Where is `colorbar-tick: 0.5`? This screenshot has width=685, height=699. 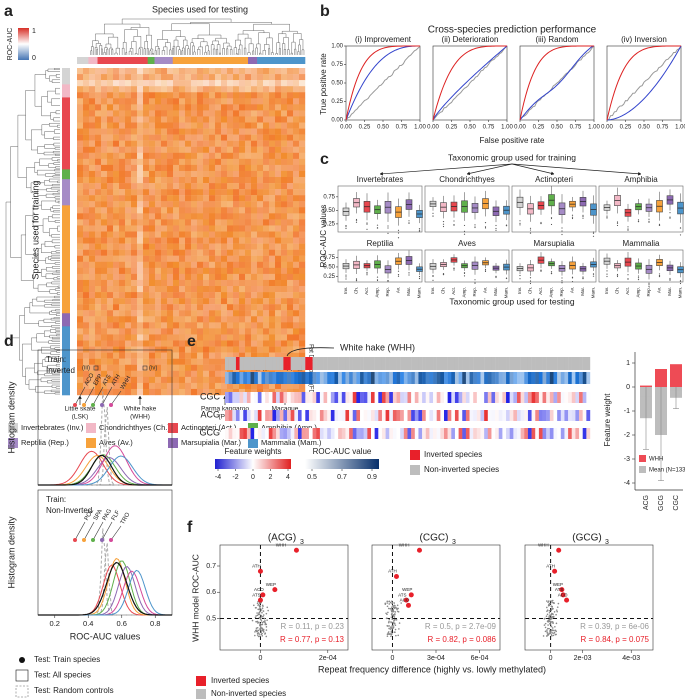
colorbar-tick: 0.5 is located at coordinates (312, 477).